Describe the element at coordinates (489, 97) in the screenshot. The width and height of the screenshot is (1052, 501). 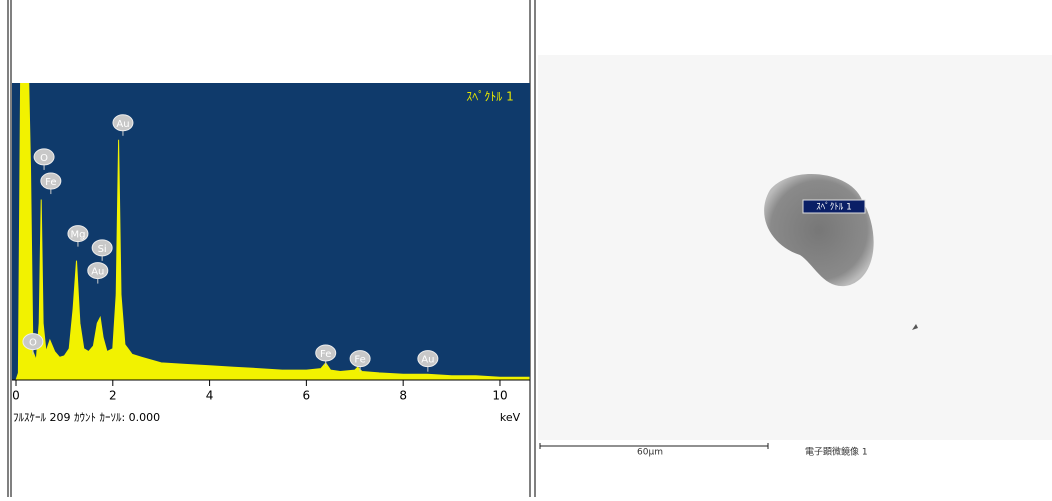
I see `chart-title: ｽﾍﾟｸﾄﾙ 1` at that location.